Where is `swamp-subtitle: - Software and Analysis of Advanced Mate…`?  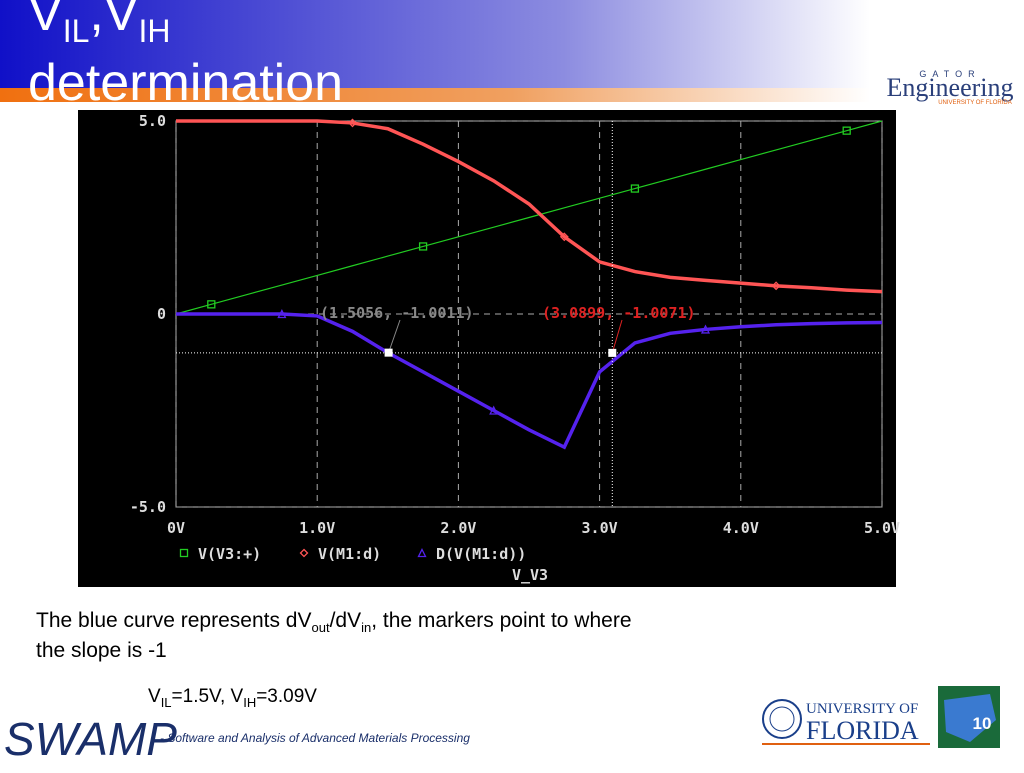 swamp-subtitle: - Software and Analysis of Advanced Mate… is located at coordinates (315, 738).